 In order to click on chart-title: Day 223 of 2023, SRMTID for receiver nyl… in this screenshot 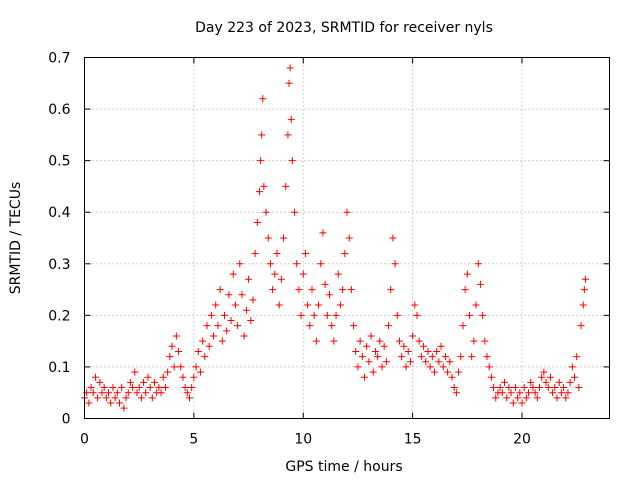, I will do `click(344, 28)`.